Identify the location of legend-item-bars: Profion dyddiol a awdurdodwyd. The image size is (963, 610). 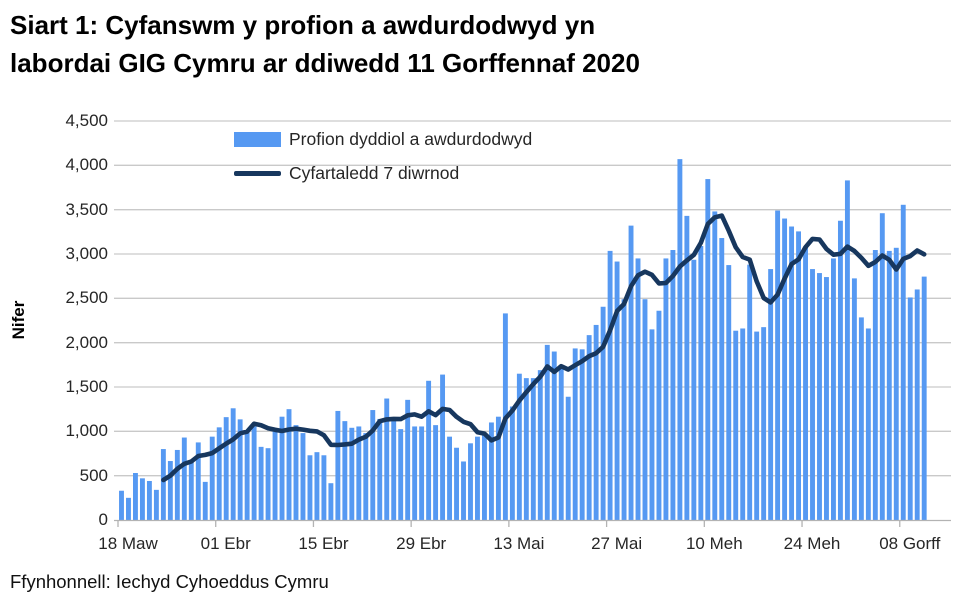
(383, 139).